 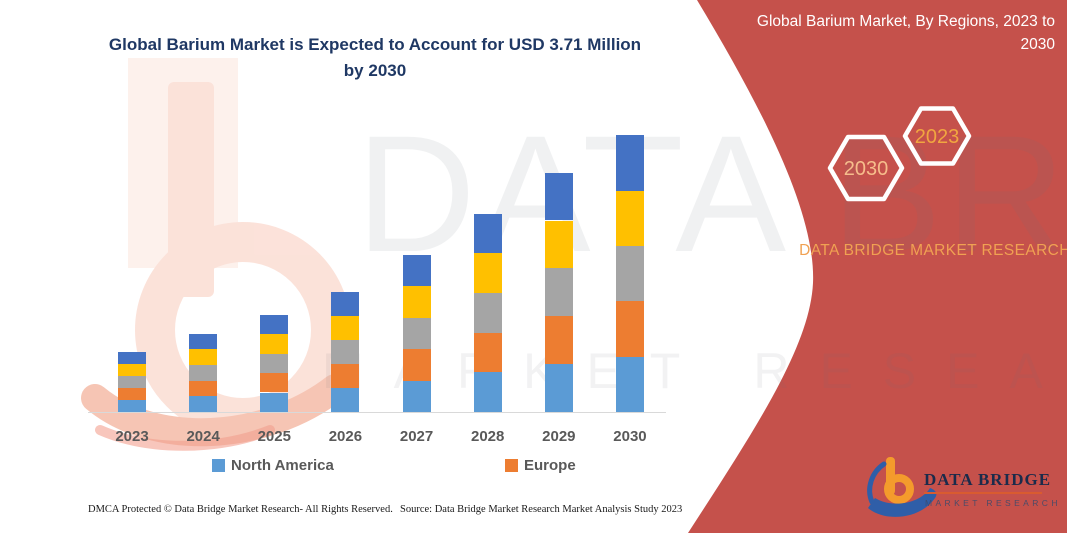 I want to click on x-axis-label: 2024, so click(x=203, y=436).